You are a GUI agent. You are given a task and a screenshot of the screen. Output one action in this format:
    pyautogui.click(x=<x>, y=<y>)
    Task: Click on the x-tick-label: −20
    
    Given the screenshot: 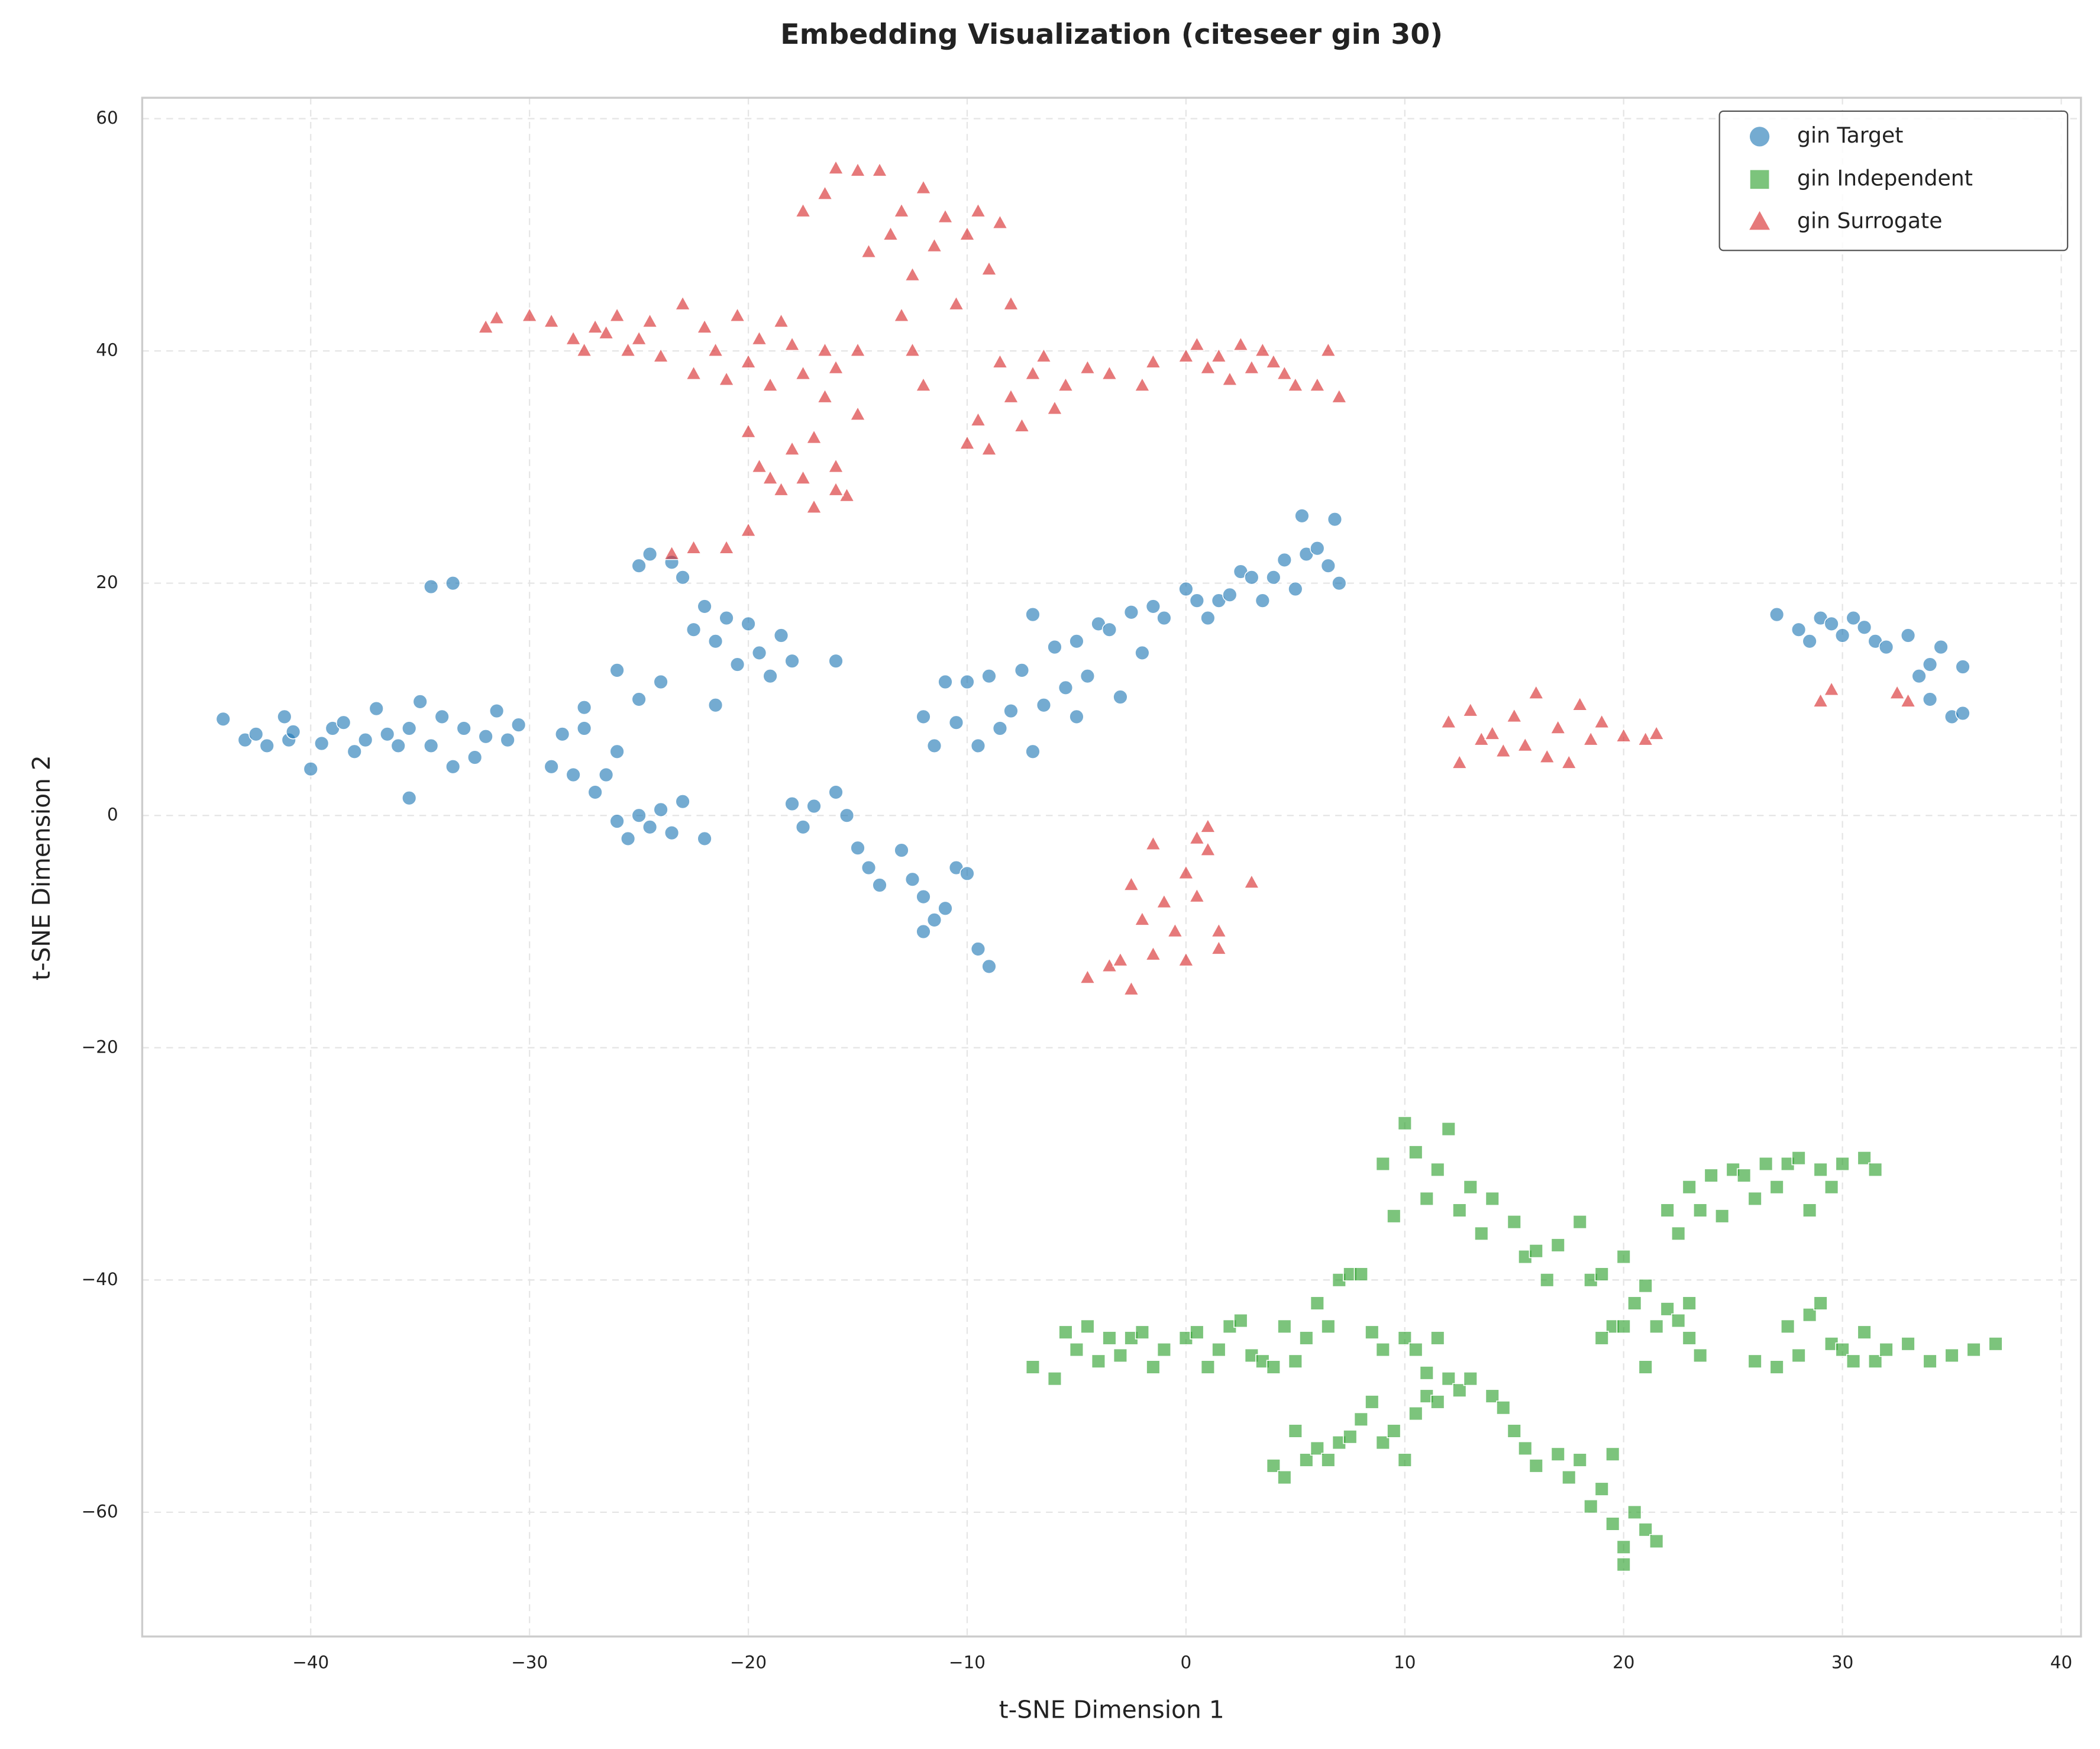 What is the action you would take?
    pyautogui.click(x=748, y=1663)
    